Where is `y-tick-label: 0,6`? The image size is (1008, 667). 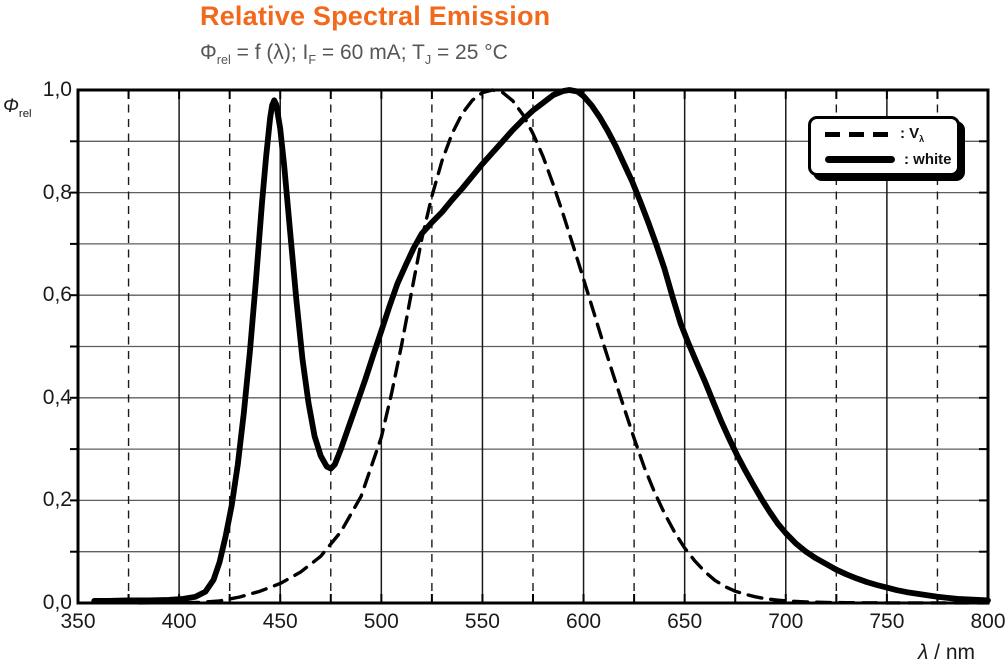
y-tick-label: 0,6 is located at coordinates (57, 295).